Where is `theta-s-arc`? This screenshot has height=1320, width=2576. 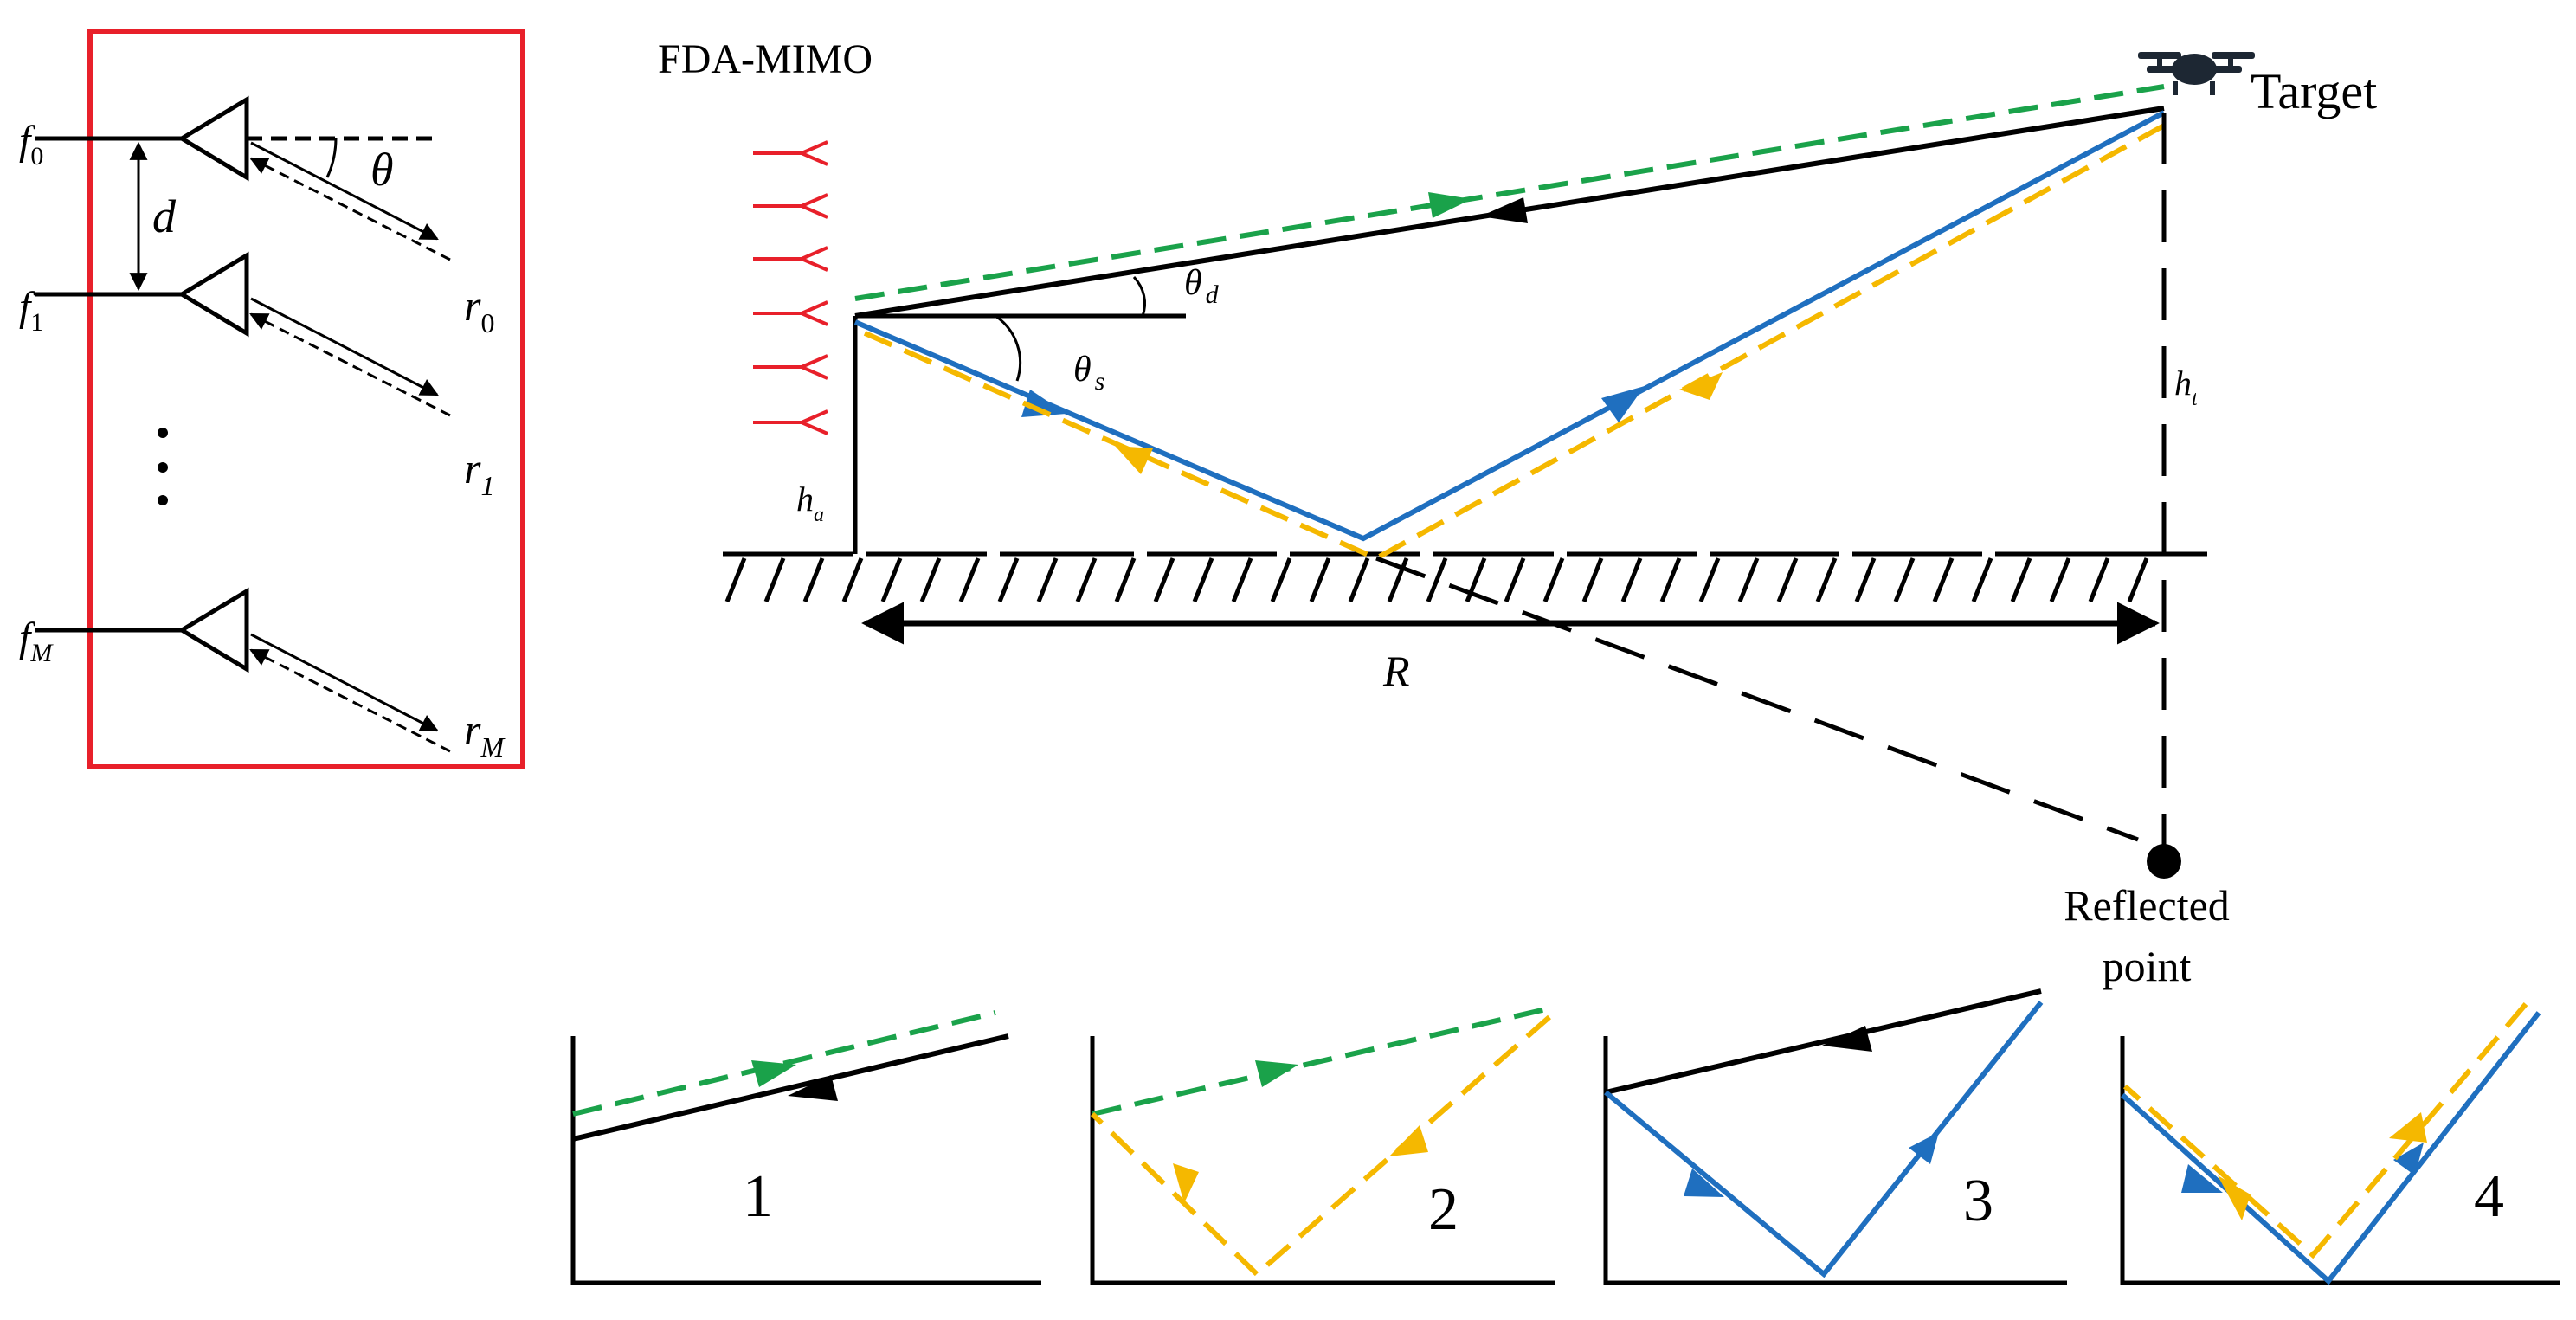 theta-s-arc is located at coordinates (1008, 348).